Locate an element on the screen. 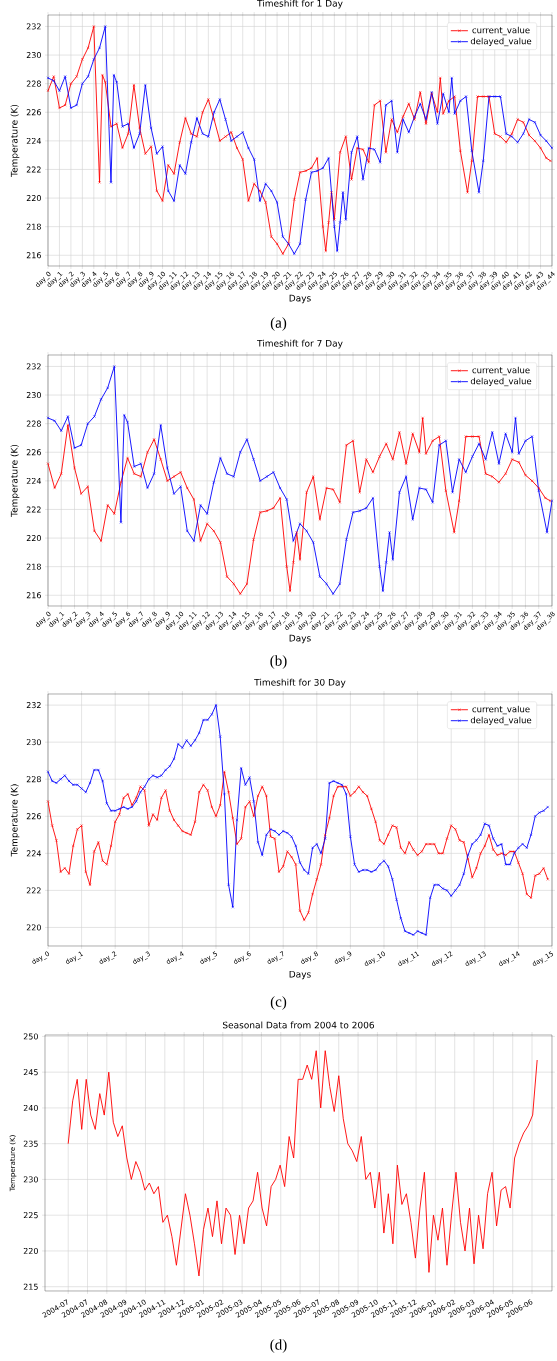  y-tick-label: 235 is located at coordinates (30, 1143).